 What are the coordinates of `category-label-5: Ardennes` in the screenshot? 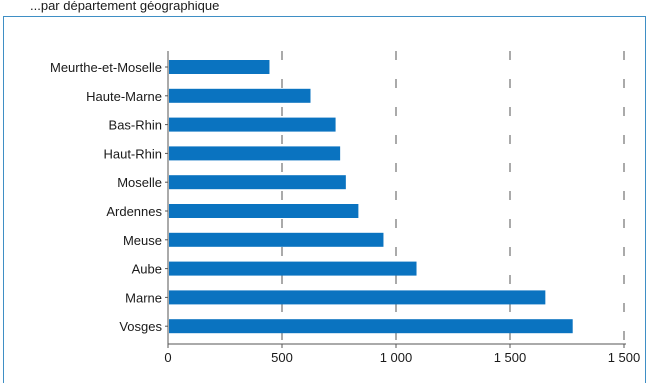 It's located at (134, 211).